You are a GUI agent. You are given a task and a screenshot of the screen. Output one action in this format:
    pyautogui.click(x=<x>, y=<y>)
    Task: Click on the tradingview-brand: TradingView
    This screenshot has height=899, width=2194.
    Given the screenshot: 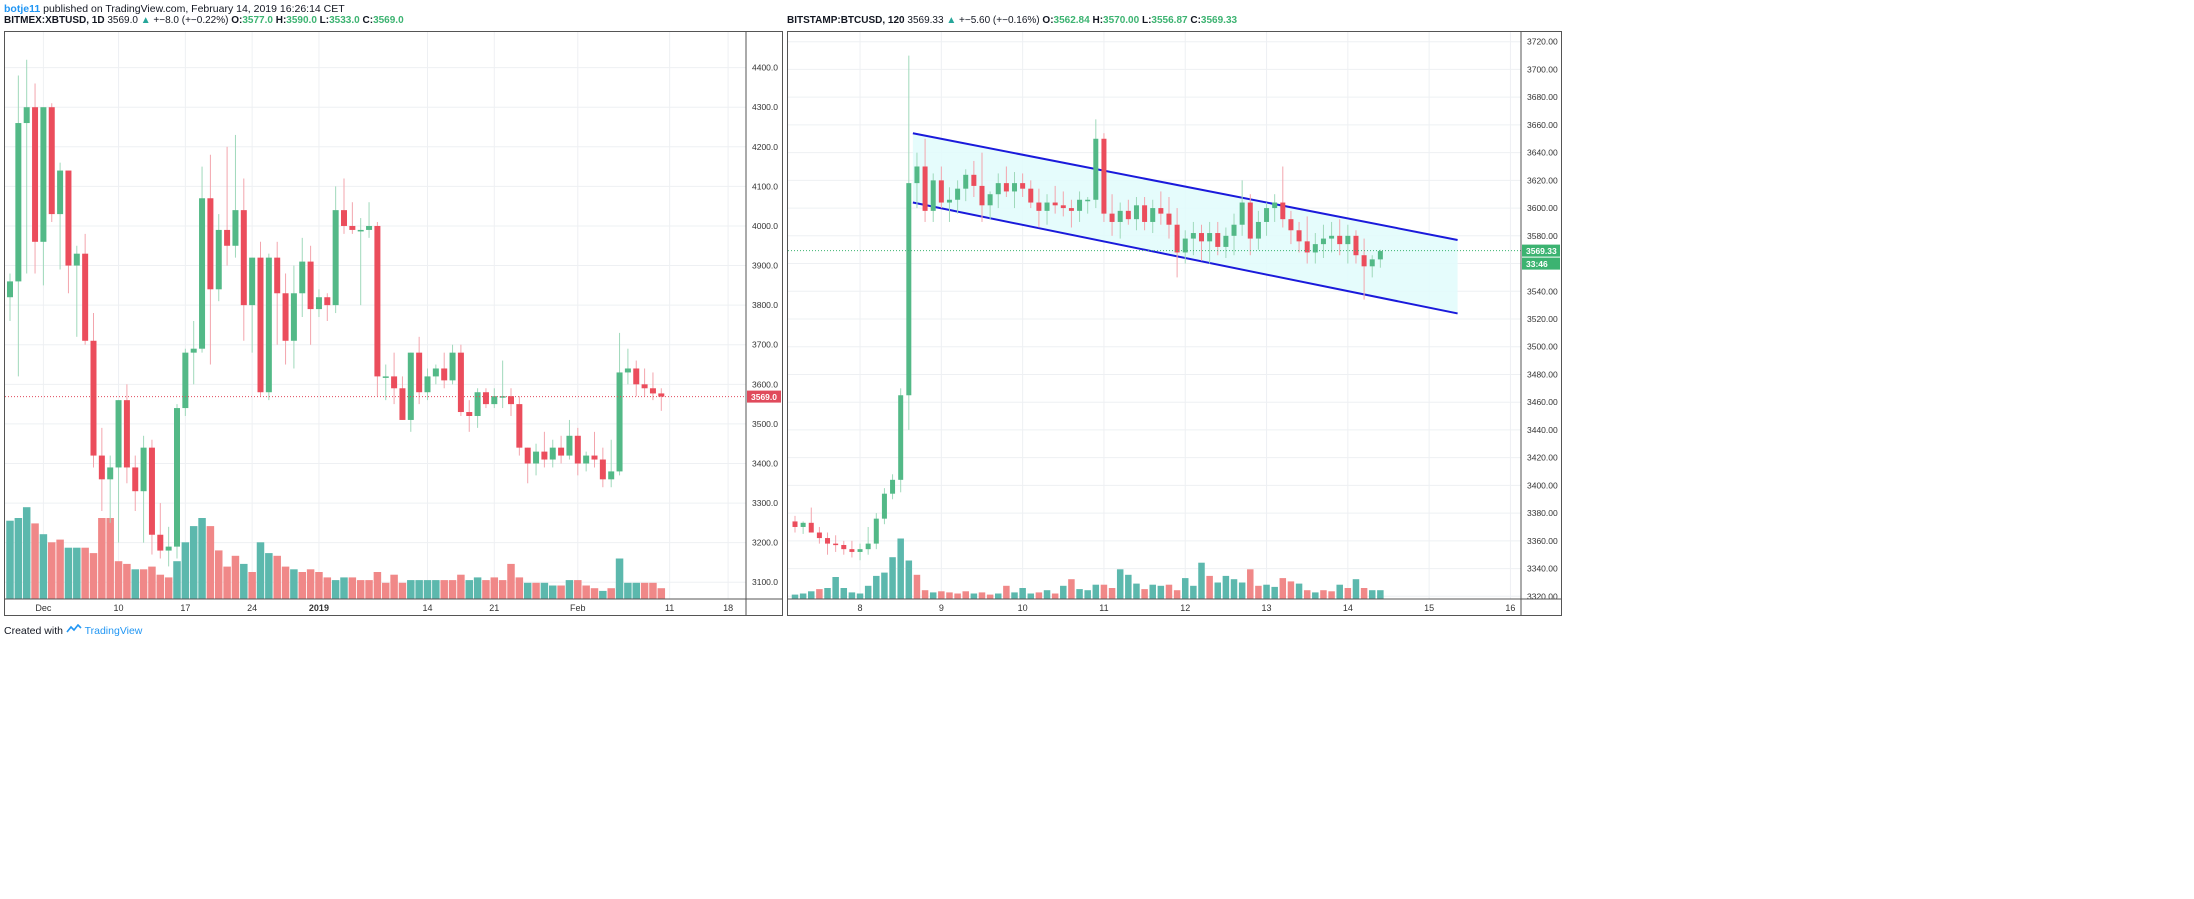 What is the action you would take?
    pyautogui.click(x=113, y=631)
    